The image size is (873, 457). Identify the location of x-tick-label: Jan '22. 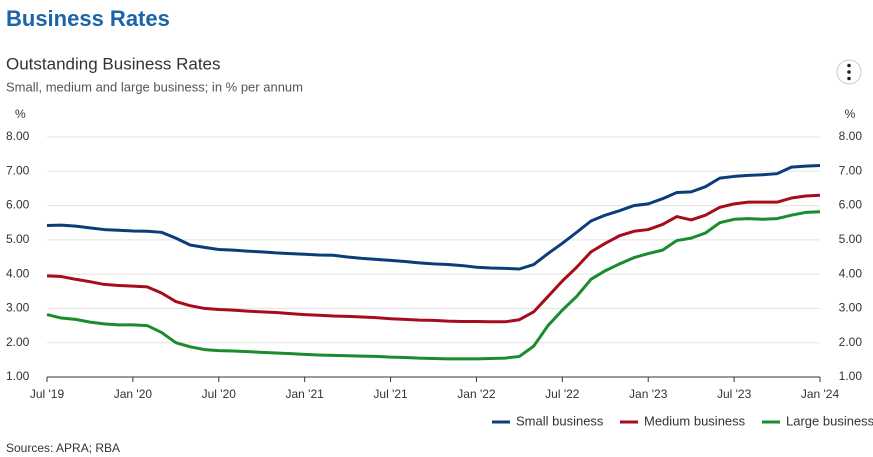
(476, 394).